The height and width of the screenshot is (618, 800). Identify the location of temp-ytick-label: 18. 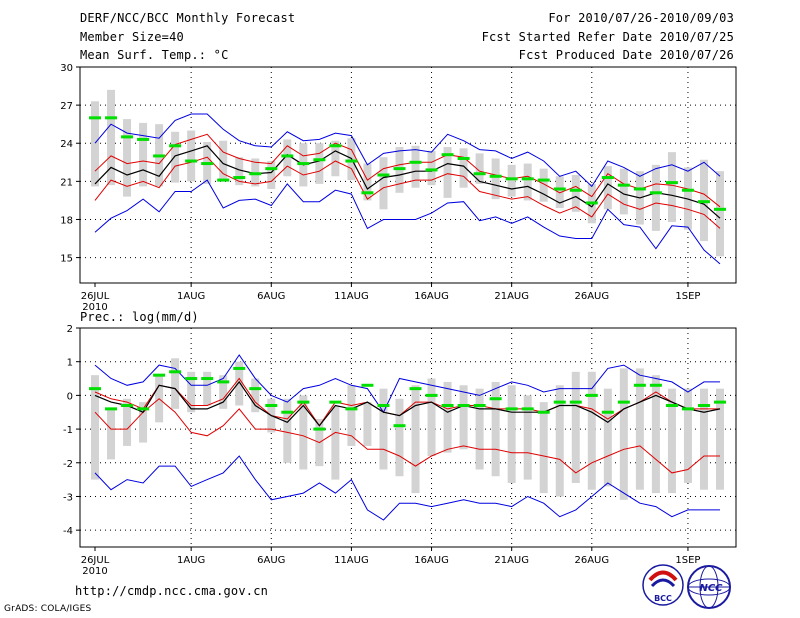
(66, 220).